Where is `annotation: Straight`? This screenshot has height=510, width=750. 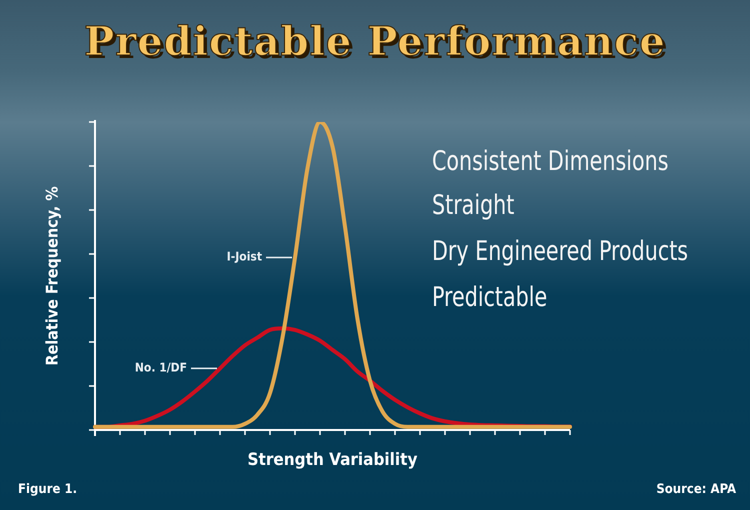 annotation: Straight is located at coordinates (473, 205).